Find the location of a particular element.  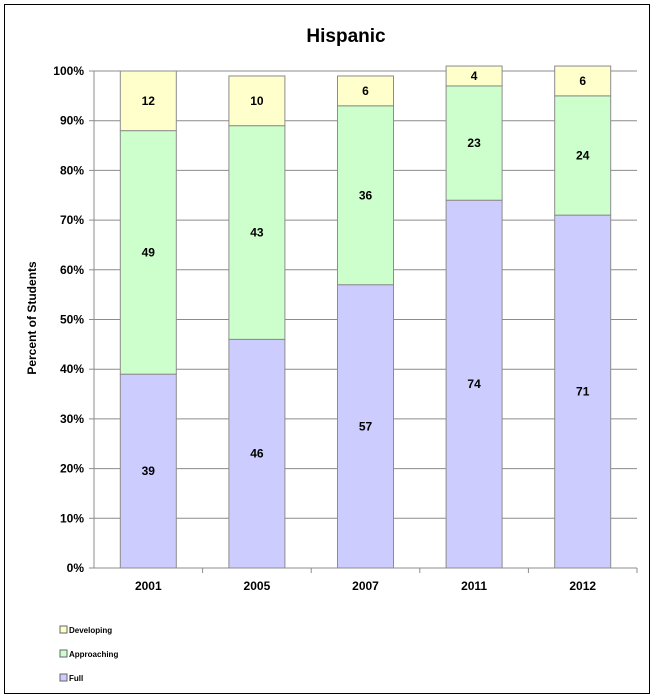

chart-title: Hispanic is located at coordinates (346, 36).